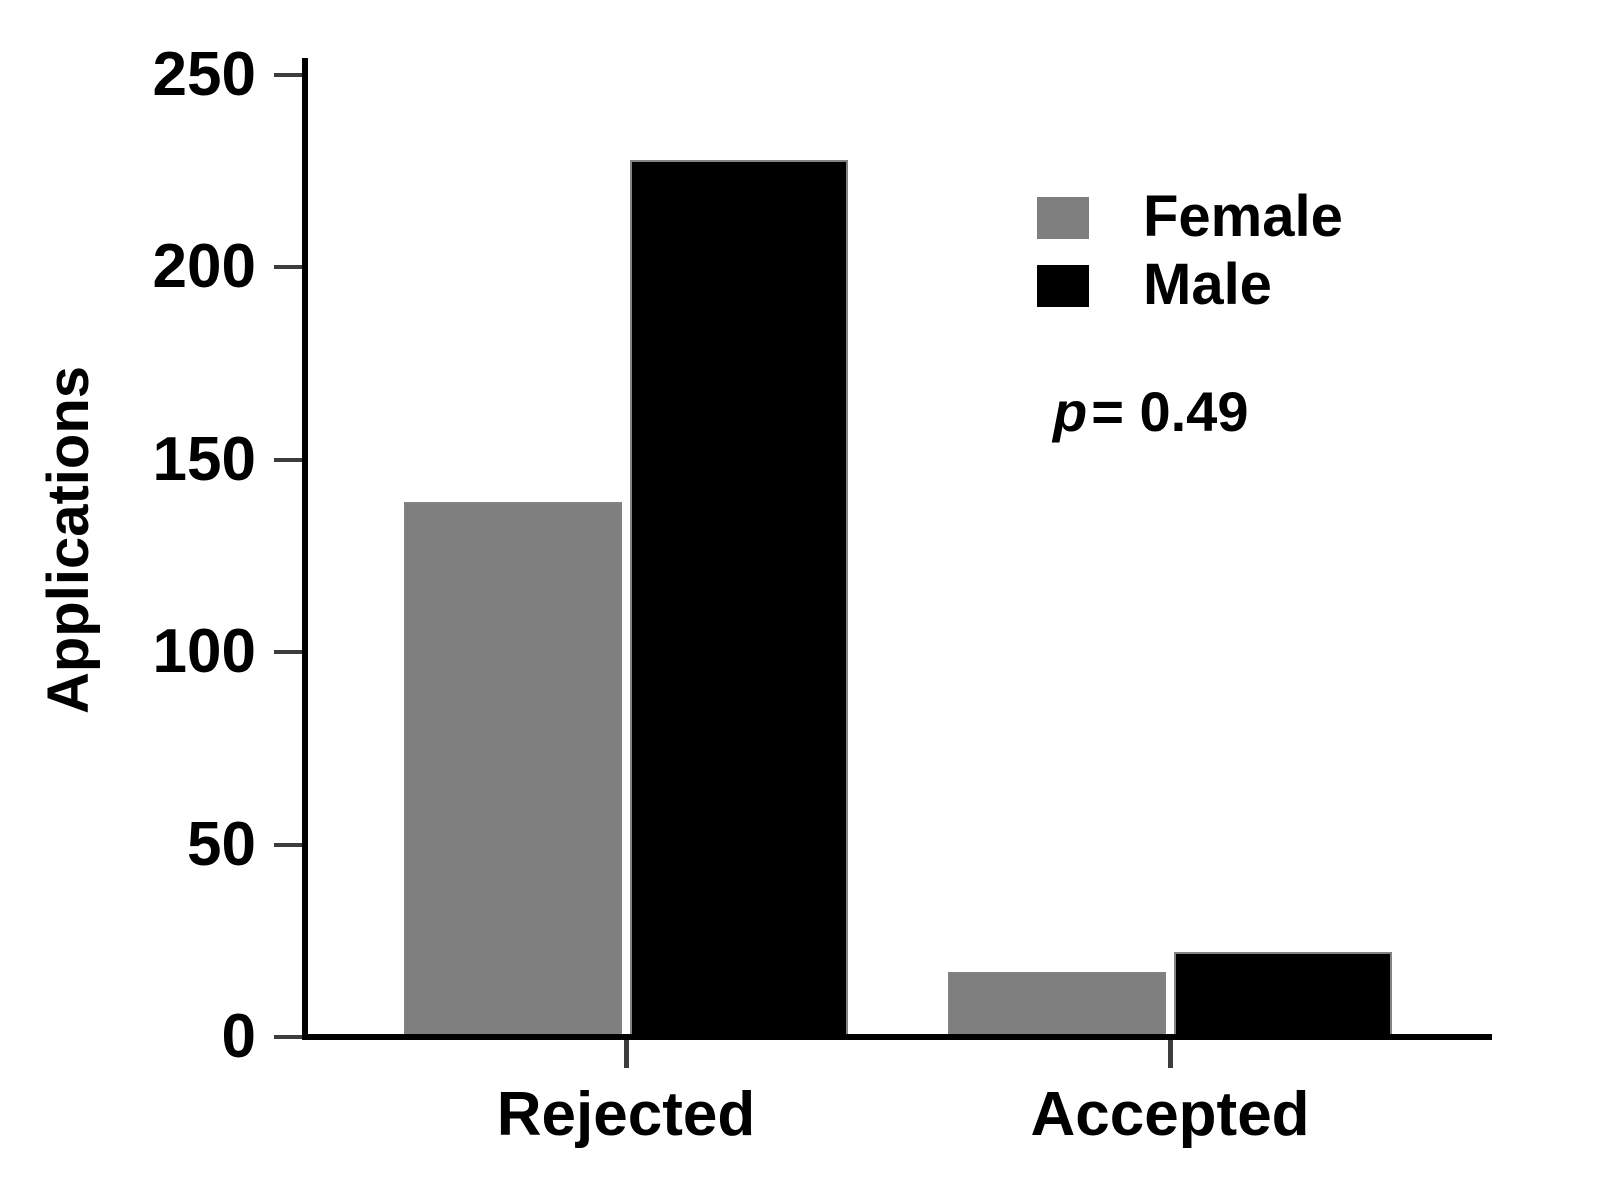  What do you see at coordinates (204, 74) in the screenshot?
I see `y-tick-label: 250` at bounding box center [204, 74].